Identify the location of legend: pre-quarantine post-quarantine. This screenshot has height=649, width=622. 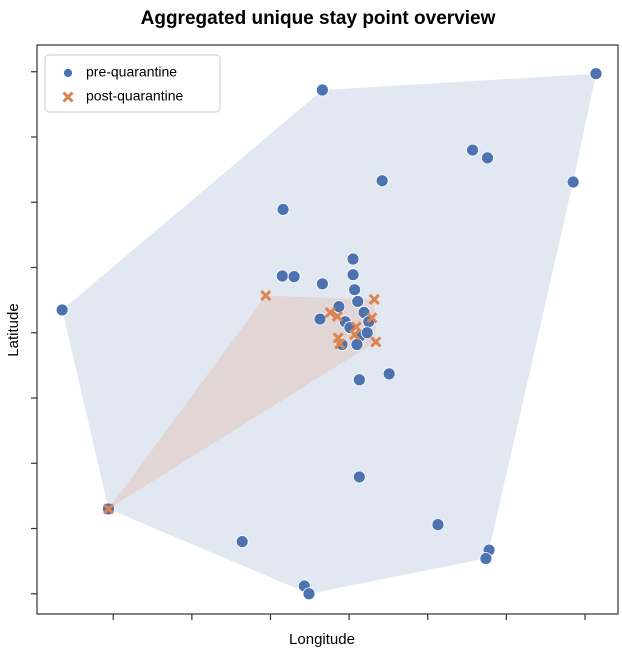
(132, 83).